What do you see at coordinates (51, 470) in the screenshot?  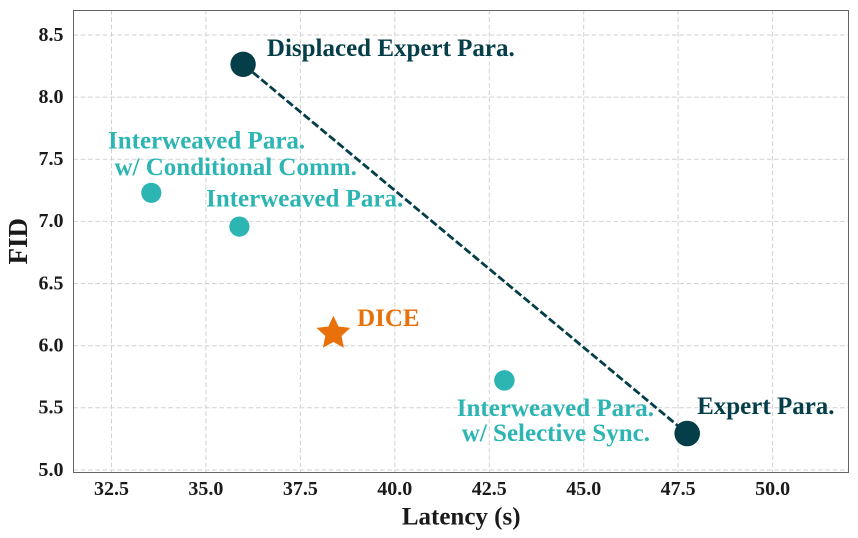 I see `svg-text: 5.0` at bounding box center [51, 470].